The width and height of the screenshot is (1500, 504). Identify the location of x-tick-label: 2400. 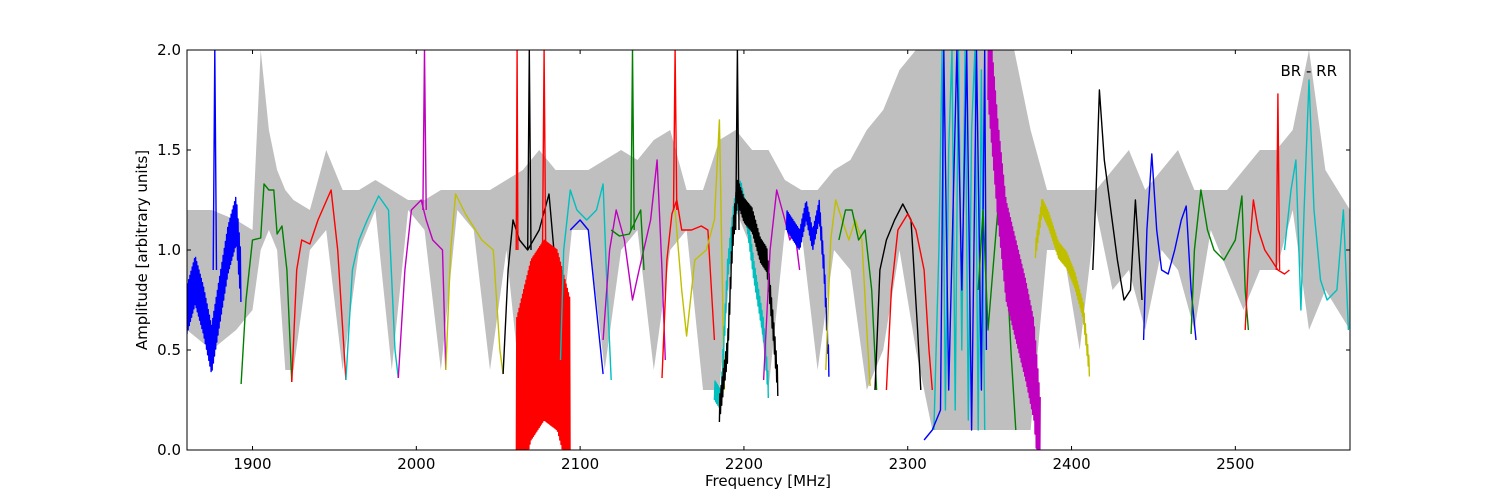
(1071, 464).